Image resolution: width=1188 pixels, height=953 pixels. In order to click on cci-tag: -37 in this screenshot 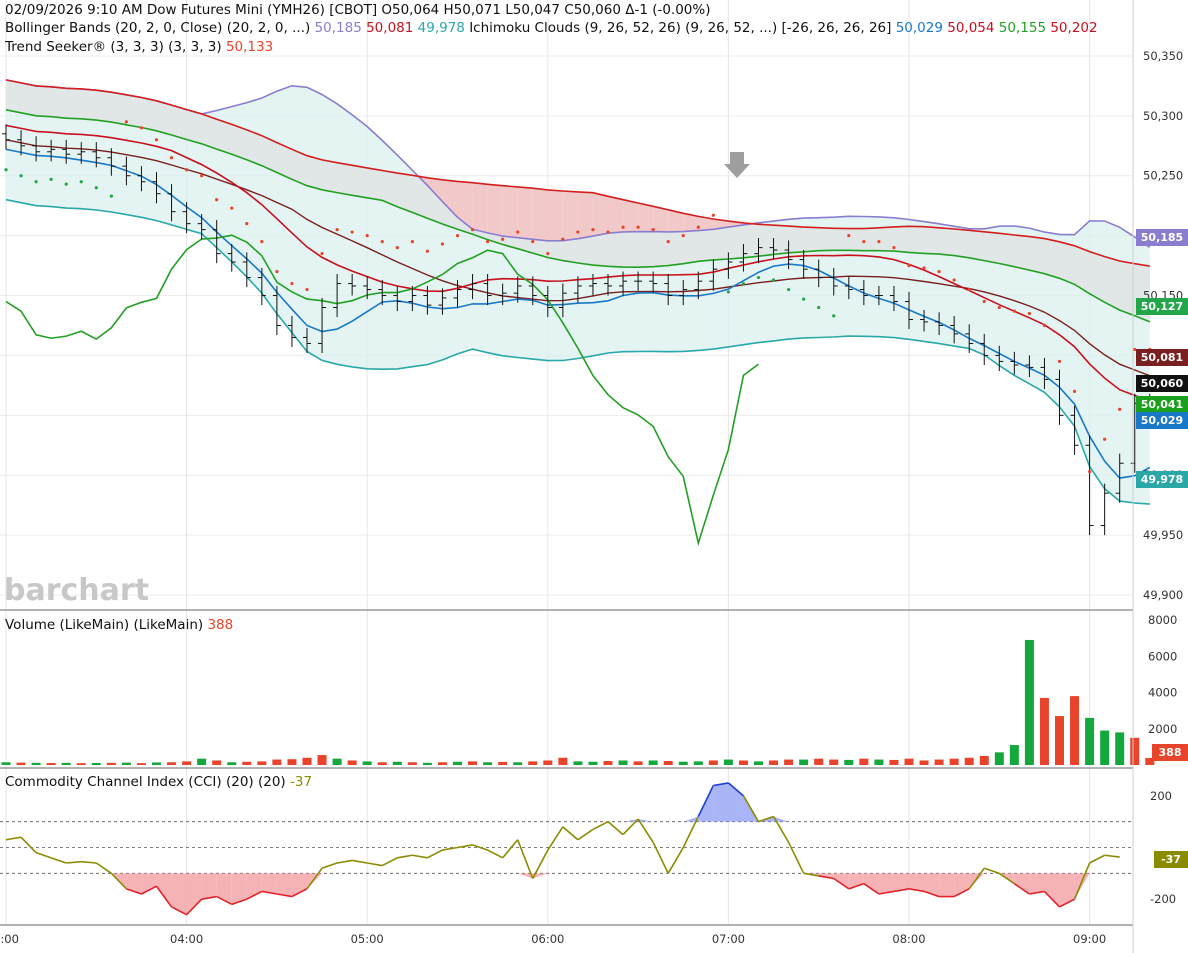, I will do `click(1171, 859)`.